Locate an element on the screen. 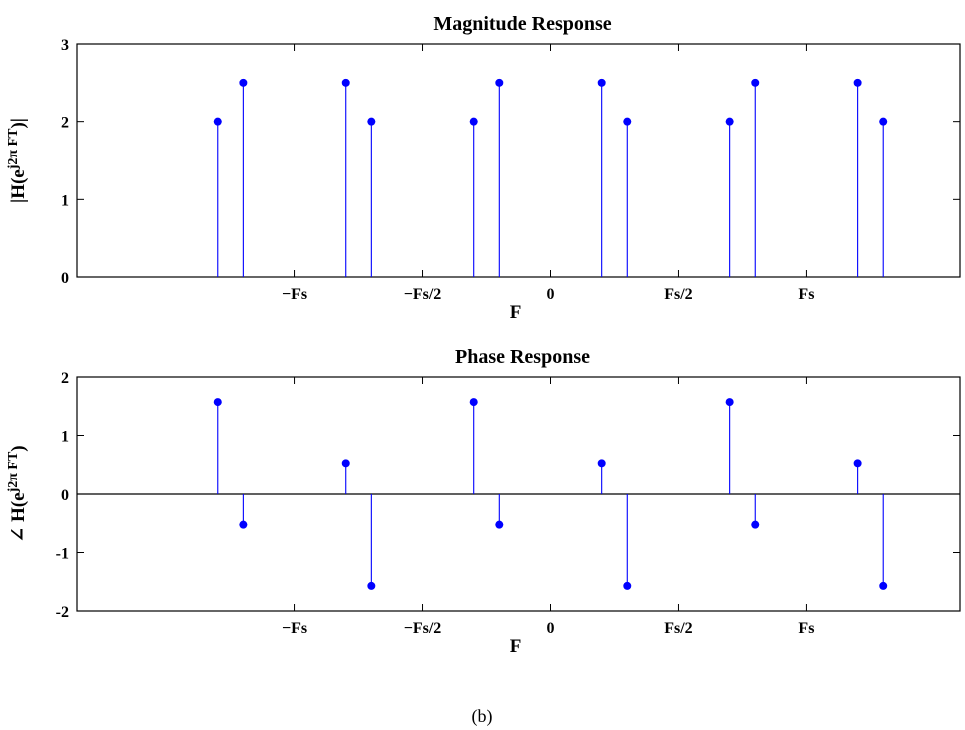 The image size is (965, 730). chart-title: Phase Response is located at coordinates (522, 357).